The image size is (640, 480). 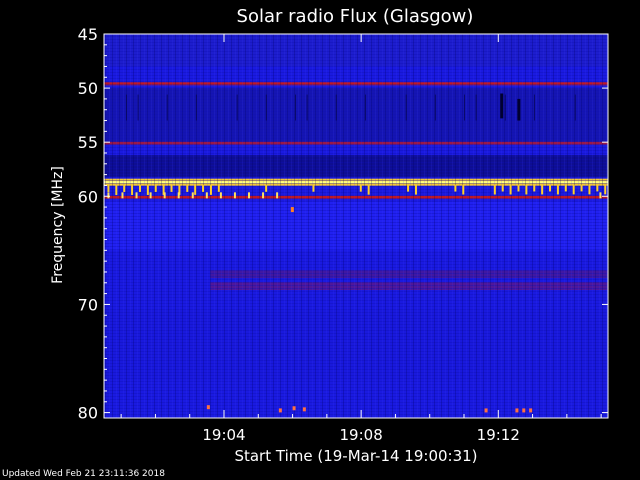 What do you see at coordinates (355, 16) in the screenshot?
I see `chart-title: Solar radio Flux (Glasgow)` at bounding box center [355, 16].